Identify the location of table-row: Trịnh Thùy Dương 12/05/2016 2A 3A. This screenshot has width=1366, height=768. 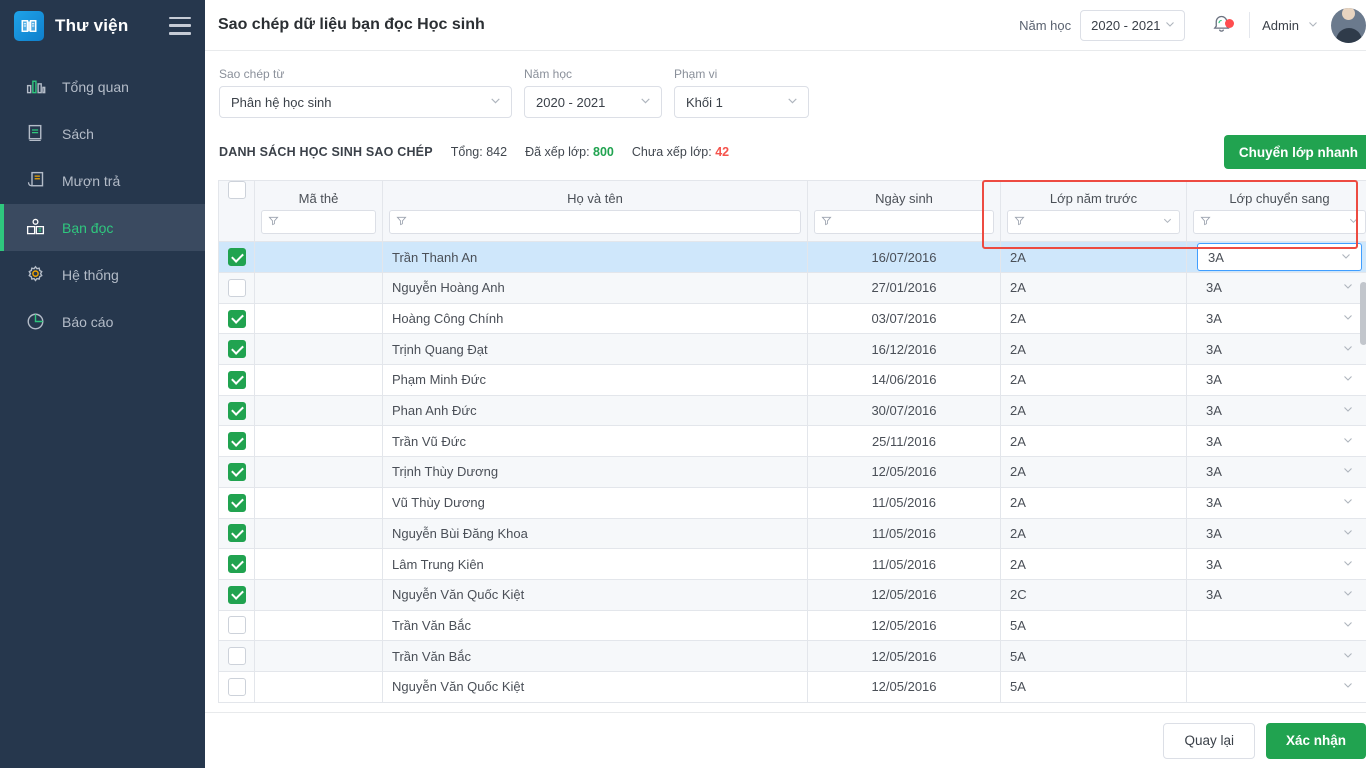
(792, 472).